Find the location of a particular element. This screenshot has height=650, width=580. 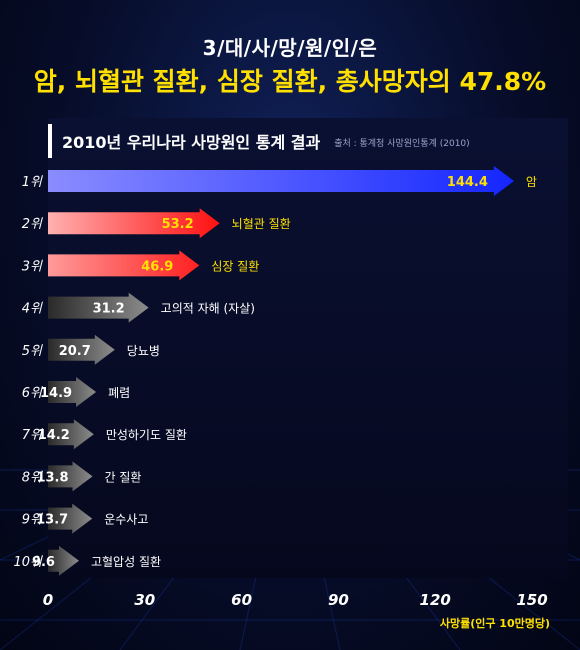

rank-label: 8위 is located at coordinates (32, 477).